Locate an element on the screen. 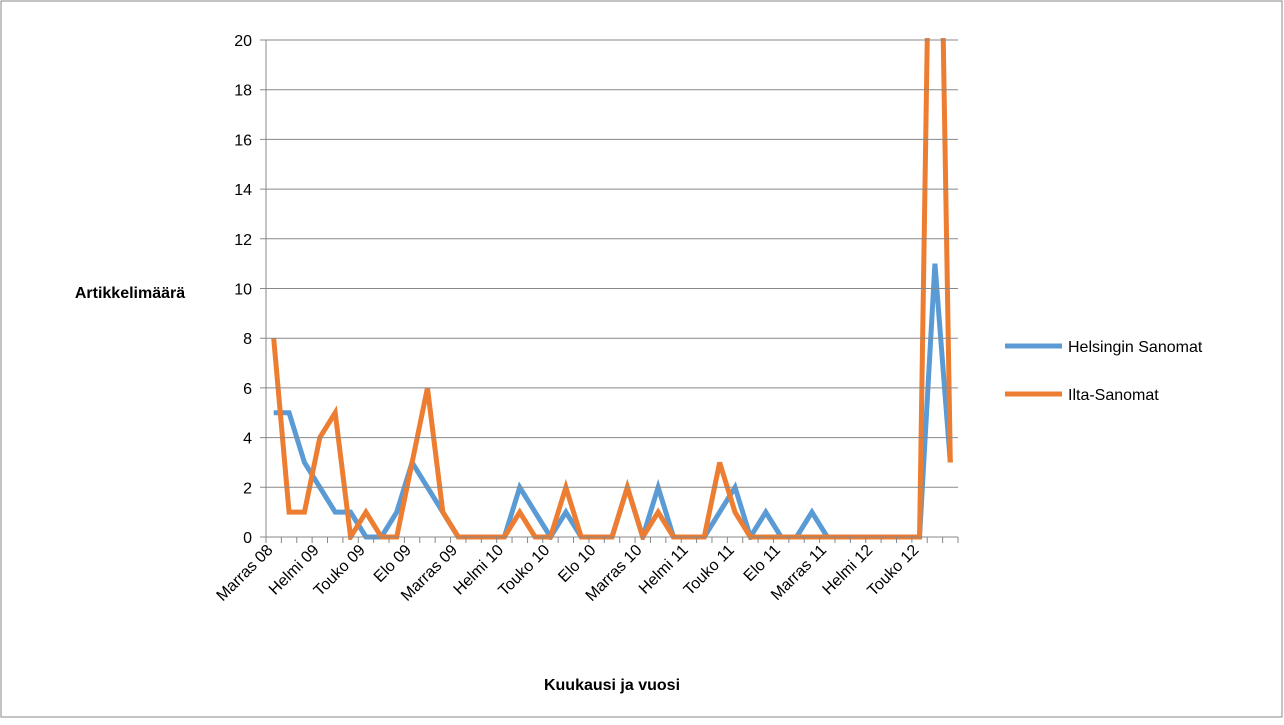 The width and height of the screenshot is (1284, 725). y-tick-label: 2 is located at coordinates (247, 488).